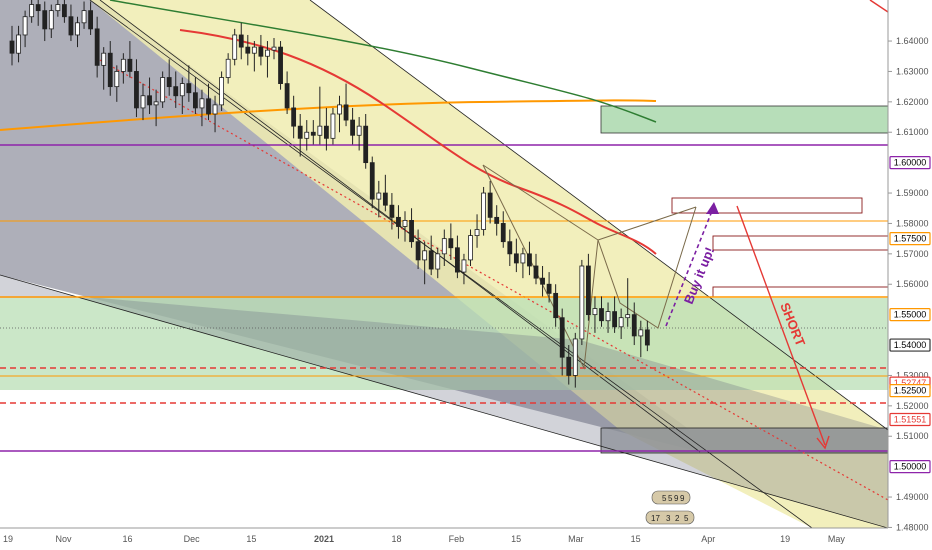 This screenshot has height=550, width=932. Describe the element at coordinates (912, 102) in the screenshot. I see `price-tick-label: 1.62000` at that location.